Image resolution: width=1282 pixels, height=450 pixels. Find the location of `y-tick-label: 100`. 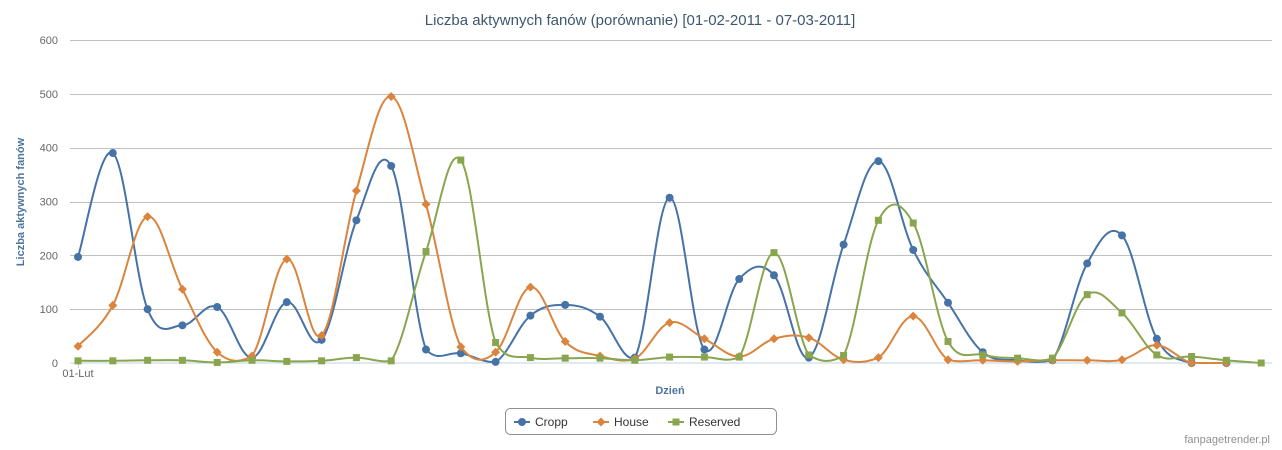

y-tick-label: 100 is located at coordinates (49, 310).